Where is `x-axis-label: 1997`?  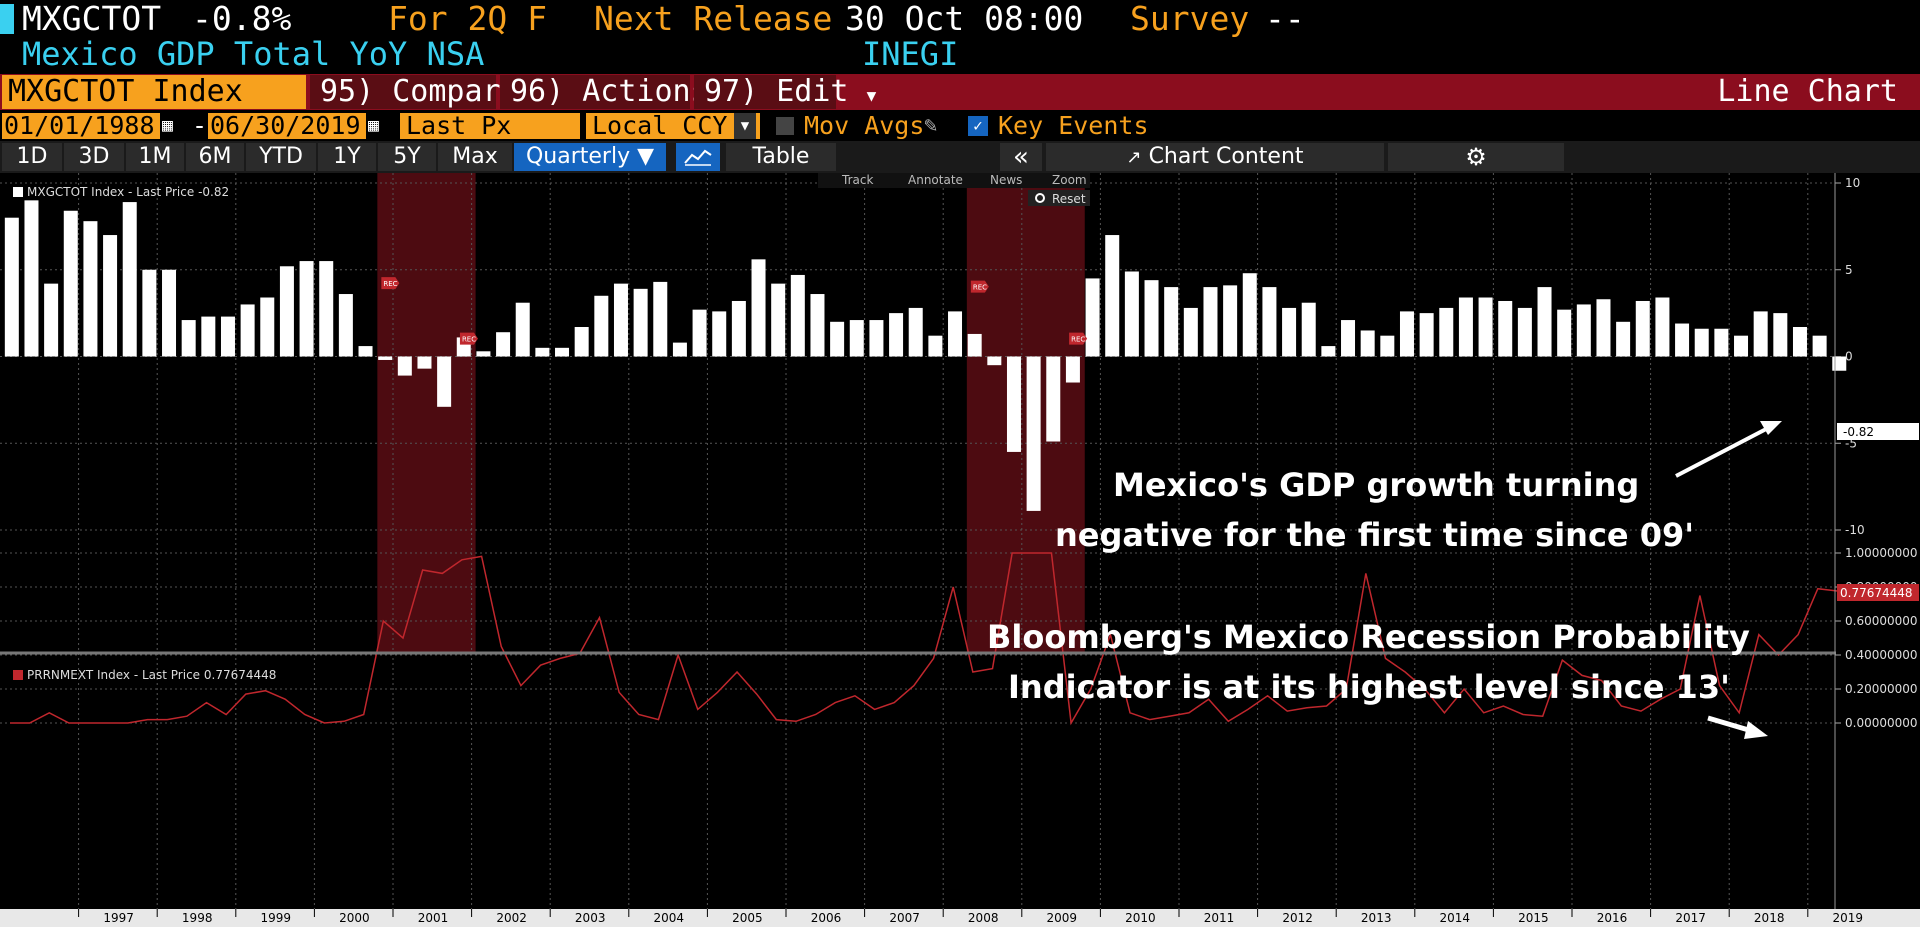
x-axis-label: 1997 is located at coordinates (118, 918).